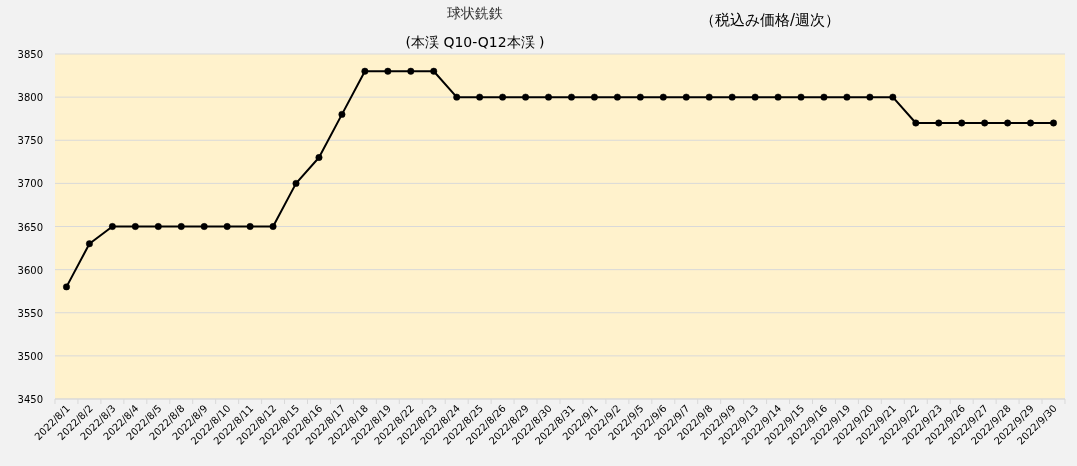  Describe the element at coordinates (30, 227) in the screenshot. I see `y-tick-label: 3650` at that location.